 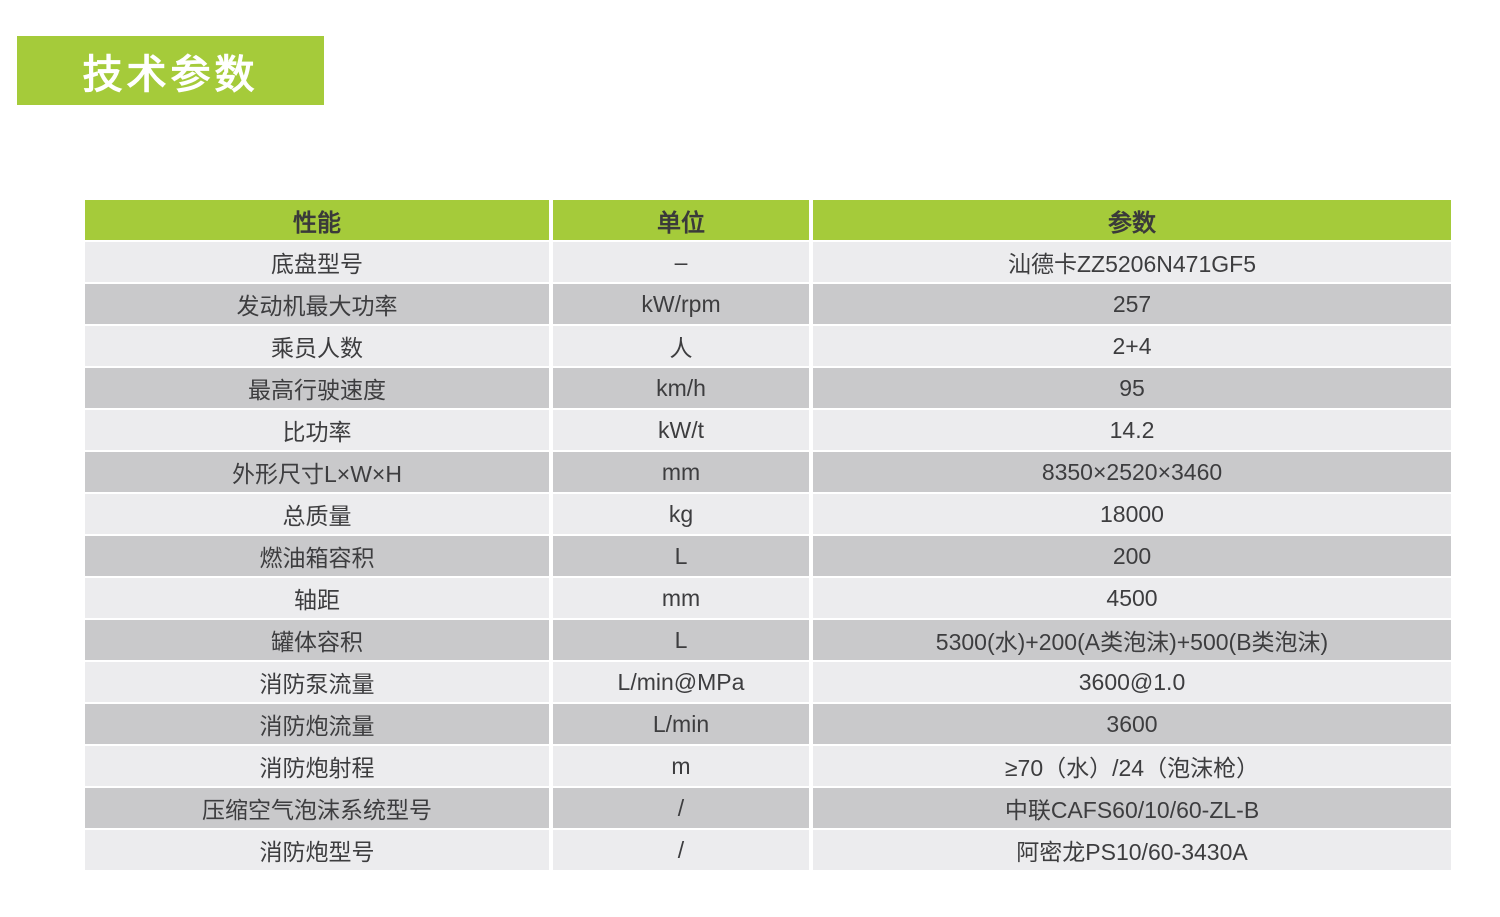 I want to click on param-name-cell: 底盘型号, so click(x=317, y=262).